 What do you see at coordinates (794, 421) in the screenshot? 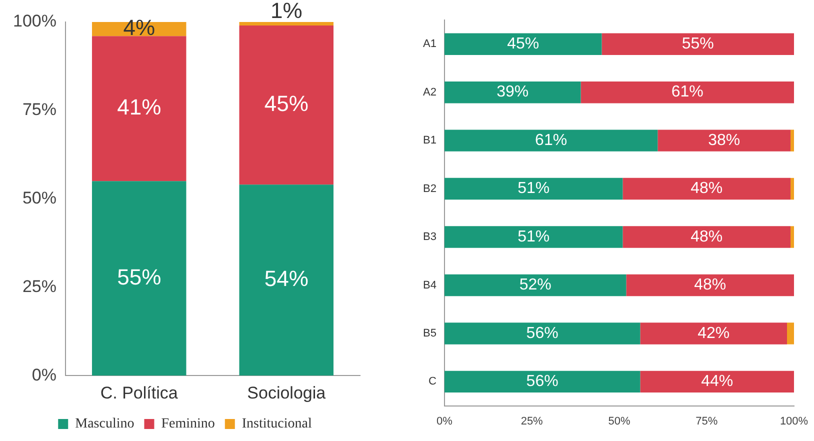
I see `x-tick-label: 100%` at bounding box center [794, 421].